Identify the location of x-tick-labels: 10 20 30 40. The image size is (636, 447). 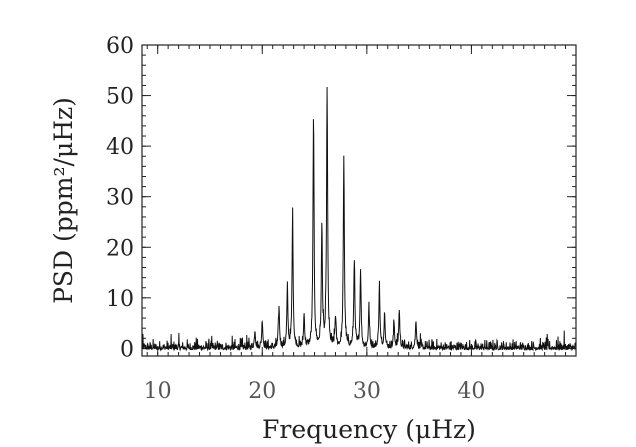
(315, 391).